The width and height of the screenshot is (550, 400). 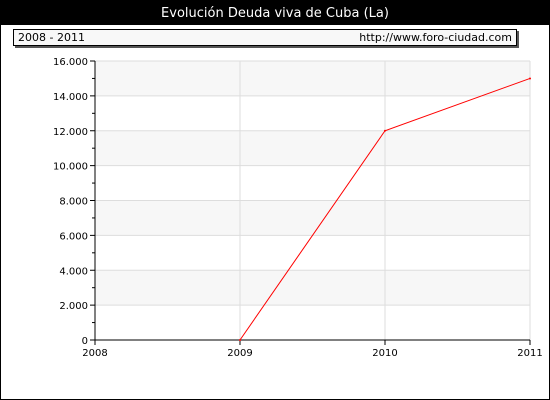 What do you see at coordinates (70, 62) in the screenshot?
I see `y-tick-label: 16.000` at bounding box center [70, 62].